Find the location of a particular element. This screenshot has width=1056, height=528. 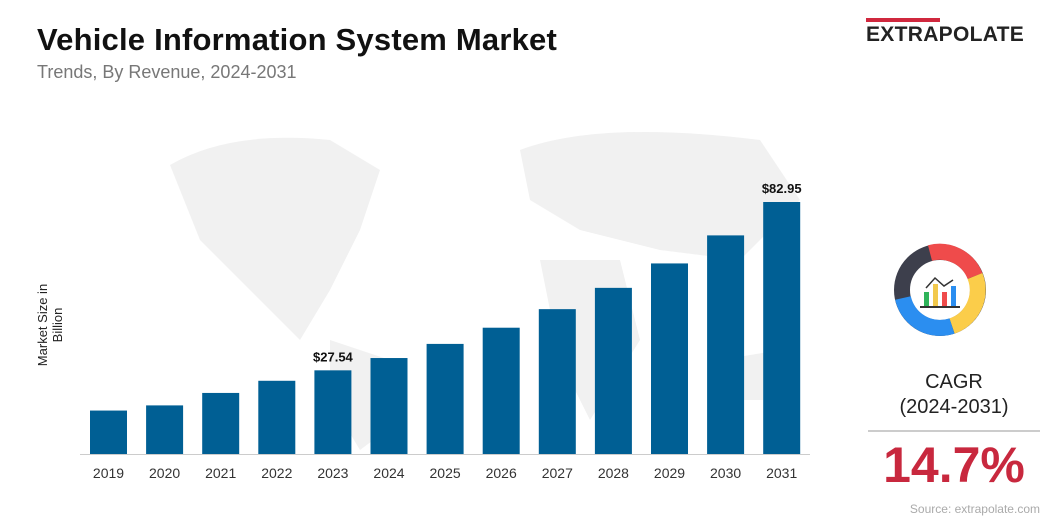

bar-2023 is located at coordinates (333, 412).